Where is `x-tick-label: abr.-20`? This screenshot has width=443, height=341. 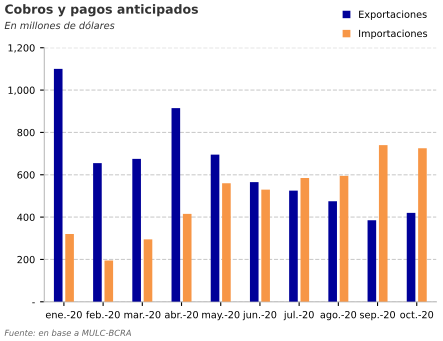 x-tick-label: abr.-20 is located at coordinates (181, 314).